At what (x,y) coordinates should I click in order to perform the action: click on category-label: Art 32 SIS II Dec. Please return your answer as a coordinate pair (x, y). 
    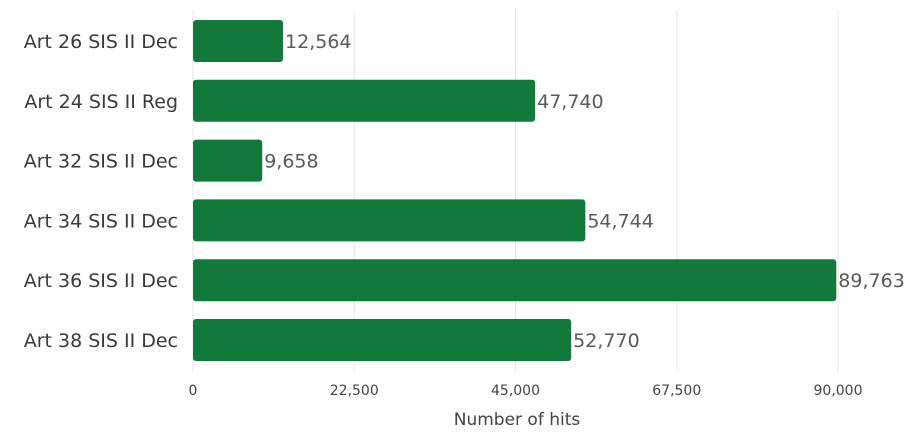
    Looking at the image, I should click on (101, 162).